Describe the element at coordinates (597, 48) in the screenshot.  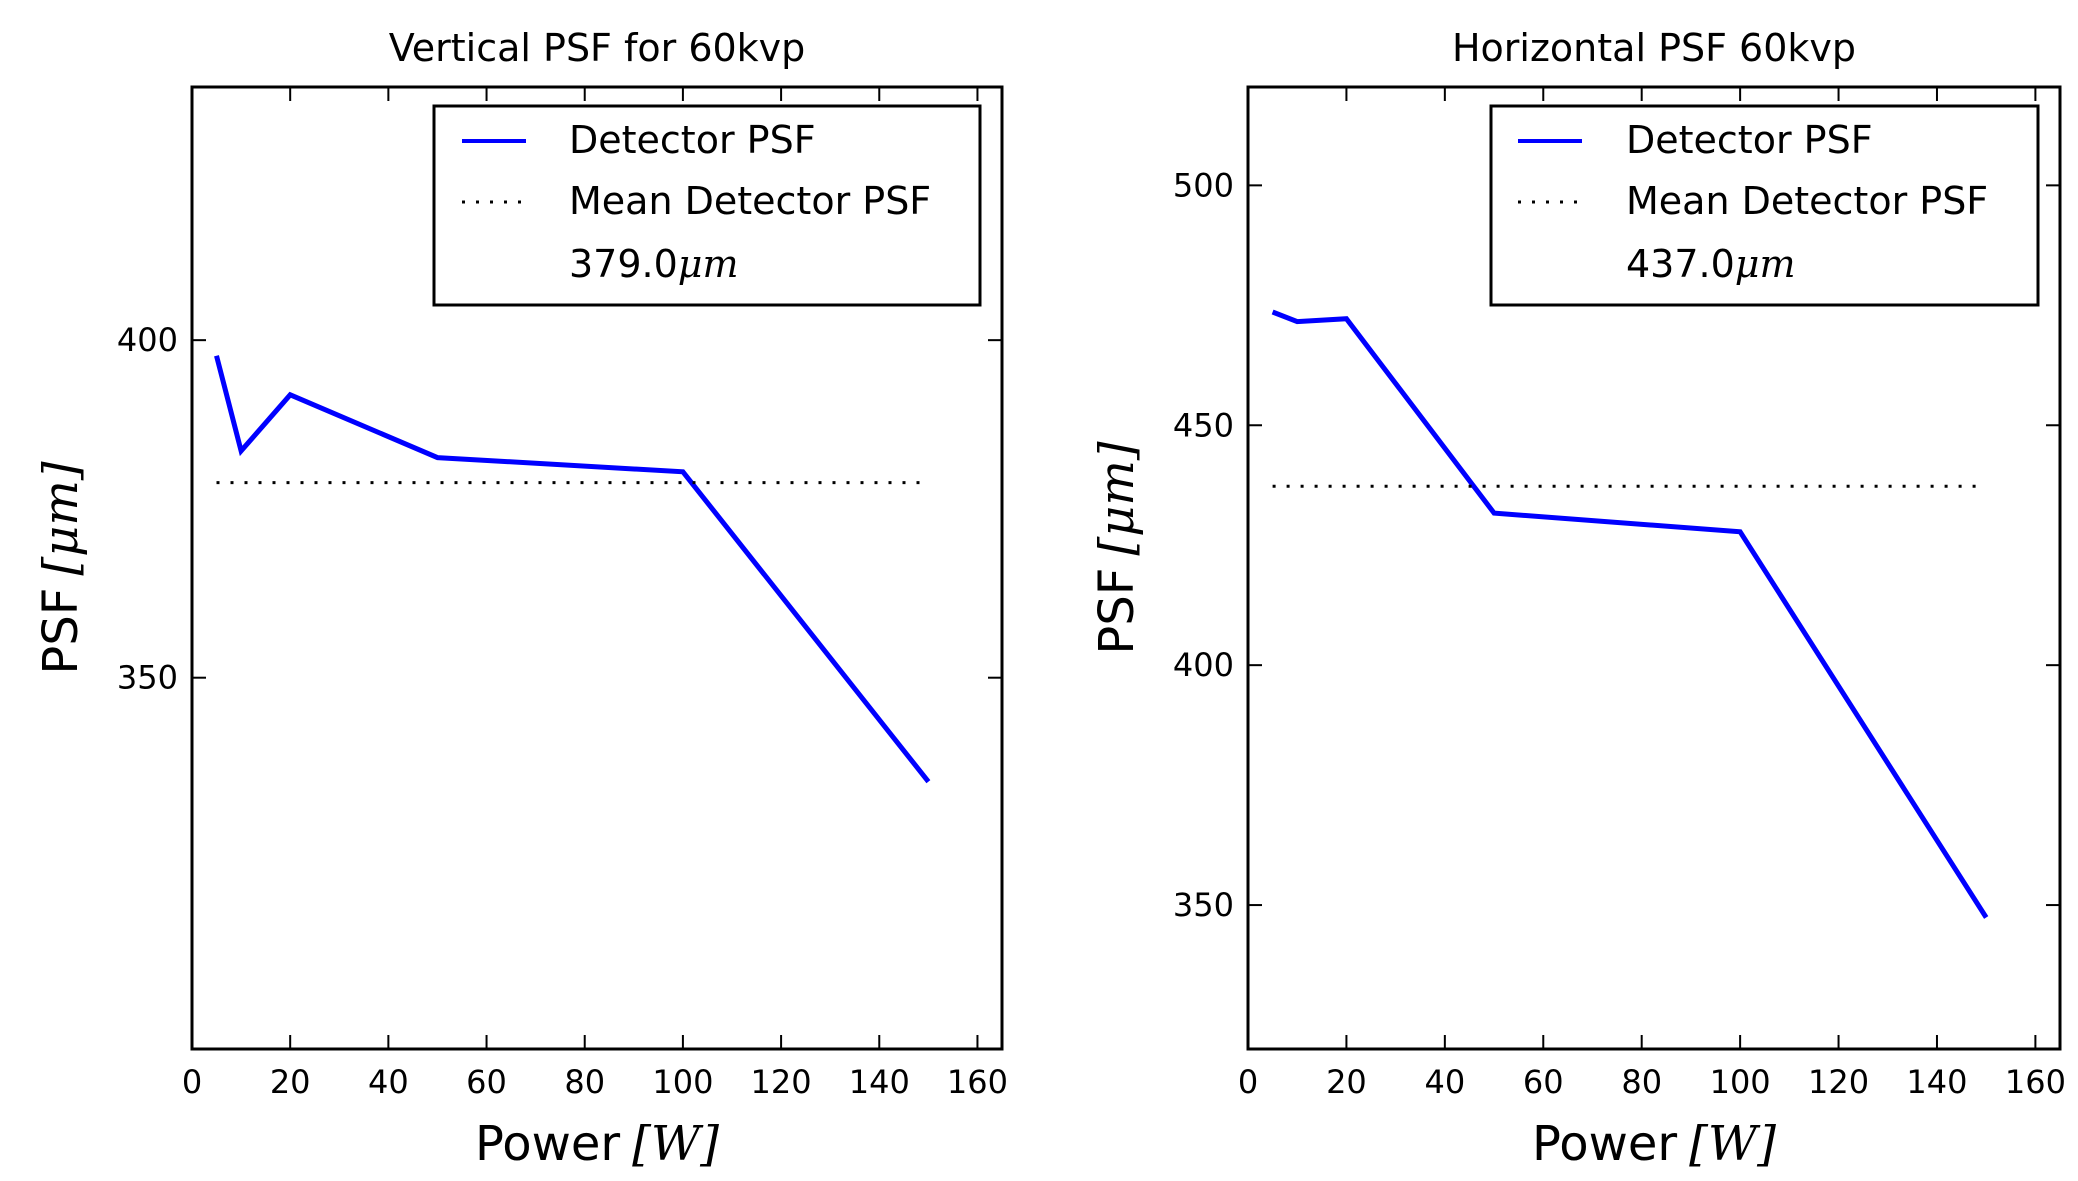
I see `chart-title: Vertical PSF for 60kvp` at that location.